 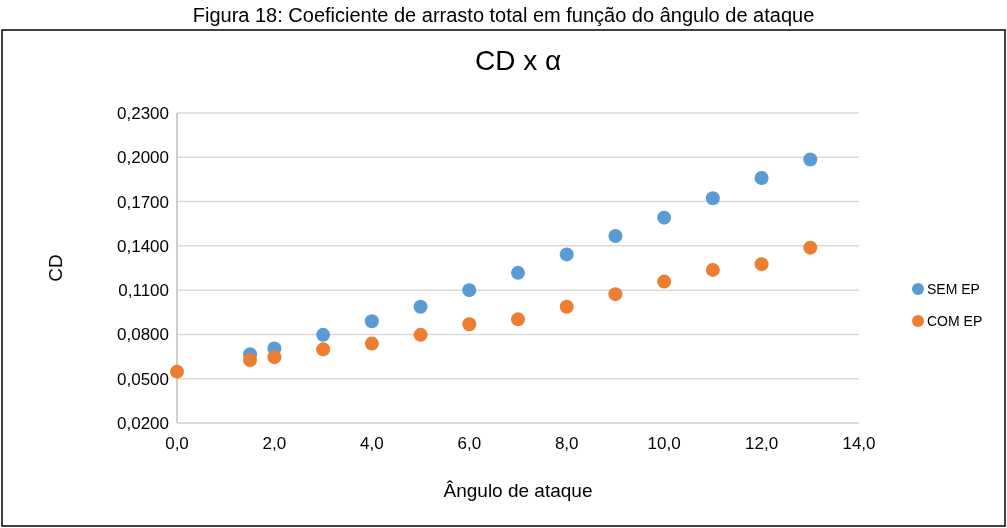 What do you see at coordinates (143, 158) in the screenshot?
I see `y-tick-label: 0,2000` at bounding box center [143, 158].